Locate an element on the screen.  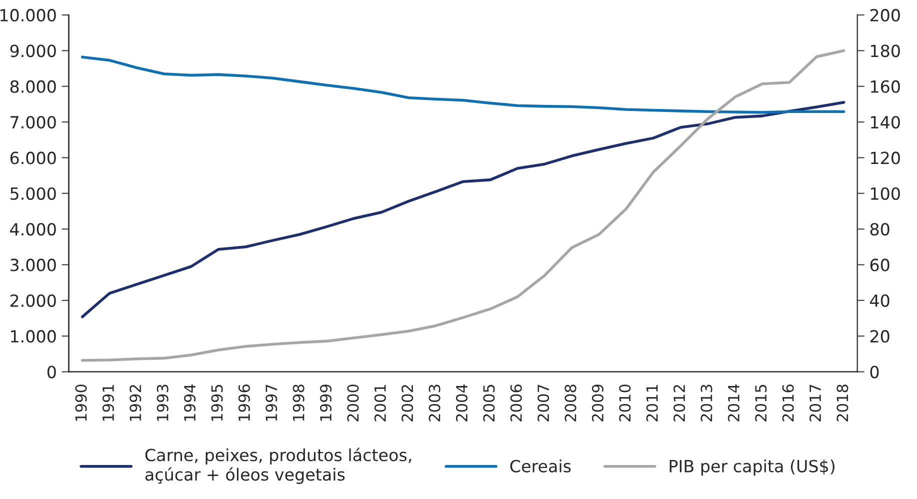
y2-tick-label: 40 is located at coordinates (880, 300).